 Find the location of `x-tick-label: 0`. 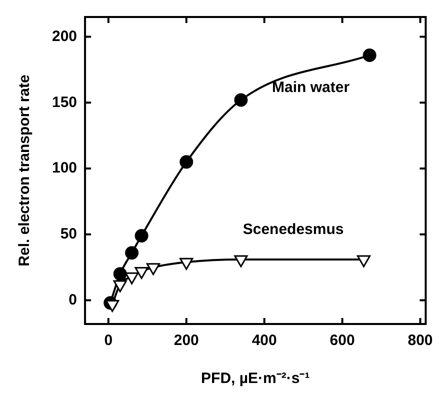

x-tick-label: 0 is located at coordinates (108, 341).